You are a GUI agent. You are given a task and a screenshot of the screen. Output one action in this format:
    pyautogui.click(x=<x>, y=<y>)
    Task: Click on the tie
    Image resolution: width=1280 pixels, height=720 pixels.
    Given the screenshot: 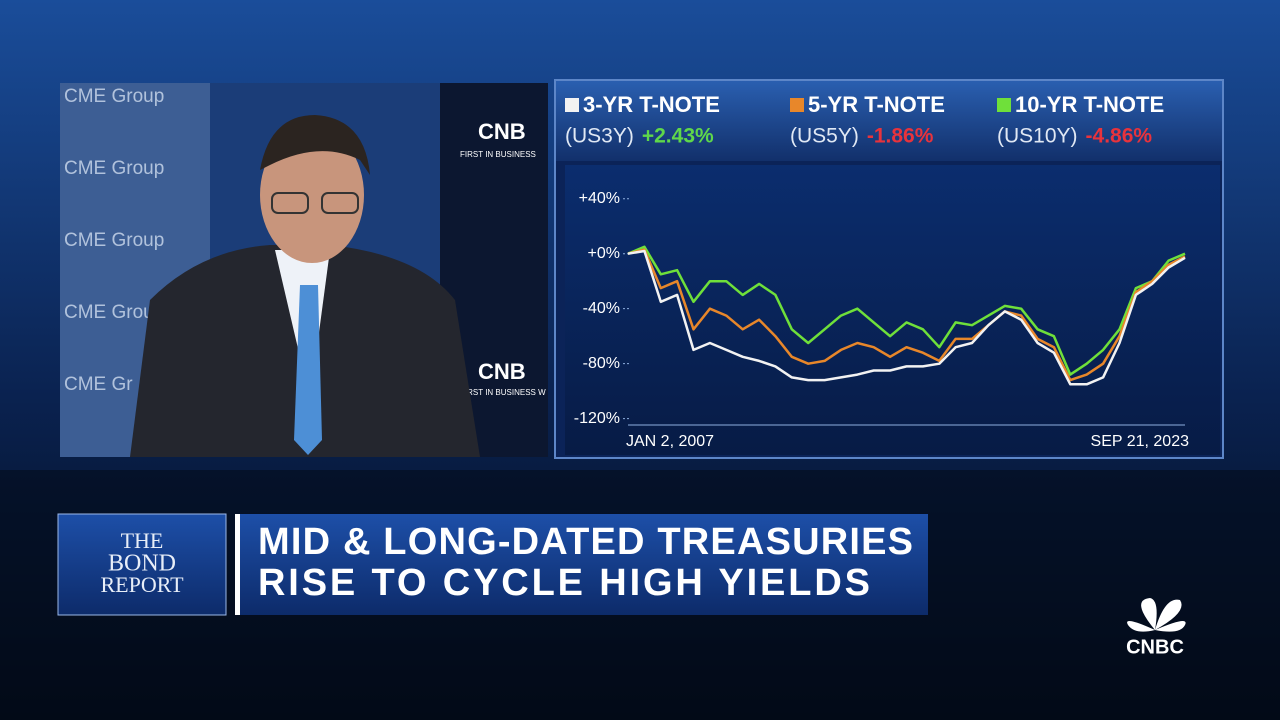 What is the action you would take?
    pyautogui.click(x=308, y=370)
    